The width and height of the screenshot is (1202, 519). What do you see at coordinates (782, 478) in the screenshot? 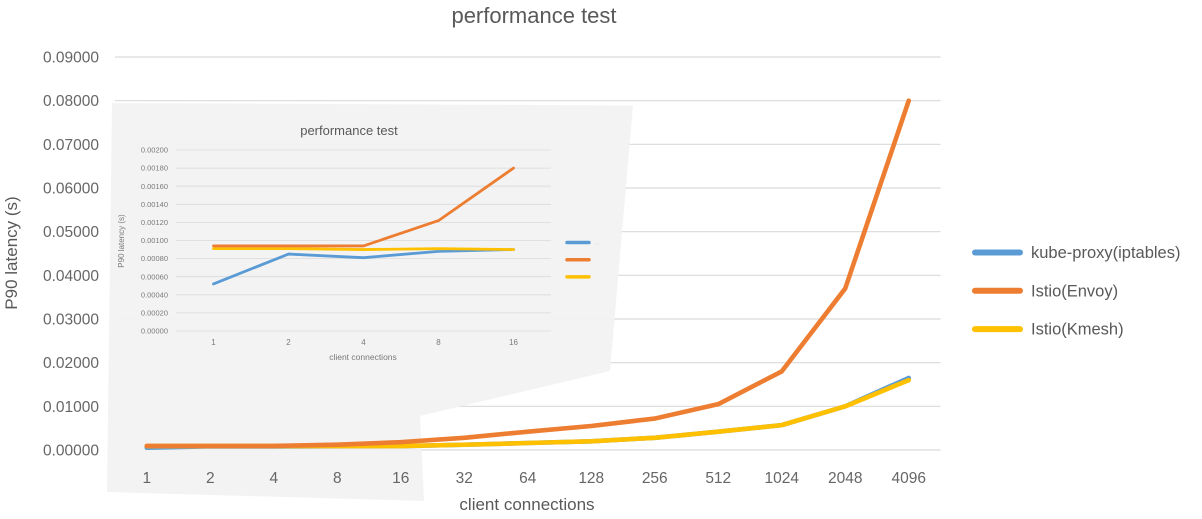
I see `main-x-tick-label: 1024` at bounding box center [782, 478].